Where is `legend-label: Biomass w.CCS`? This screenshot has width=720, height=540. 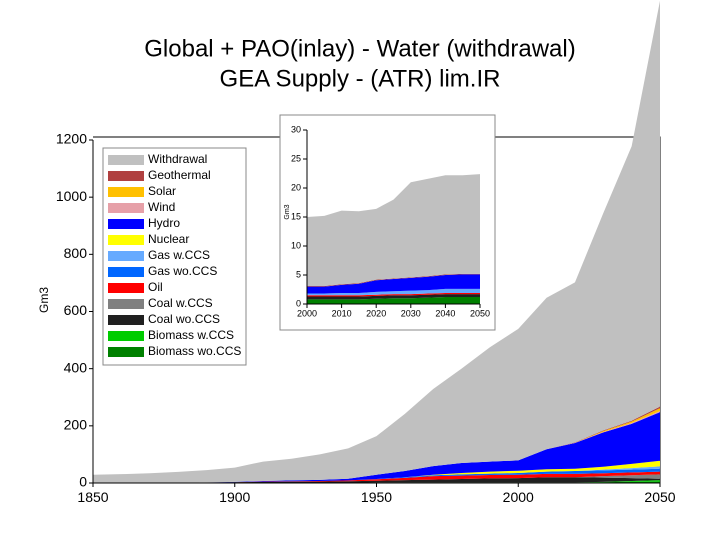 legend-label: Biomass w.CCS is located at coordinates (191, 335).